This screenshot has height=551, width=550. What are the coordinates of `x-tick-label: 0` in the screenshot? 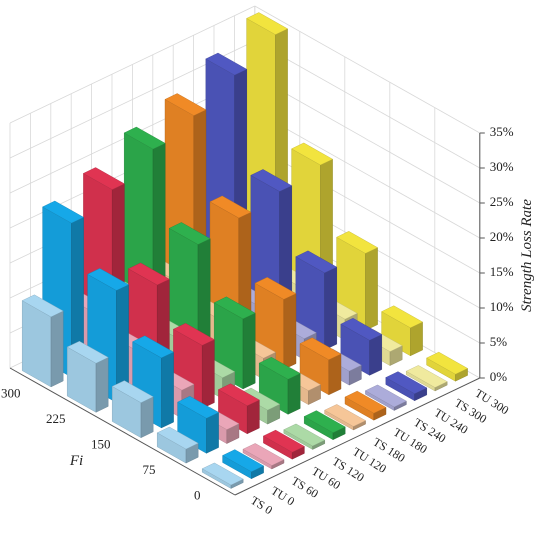 It's located at (197, 494).